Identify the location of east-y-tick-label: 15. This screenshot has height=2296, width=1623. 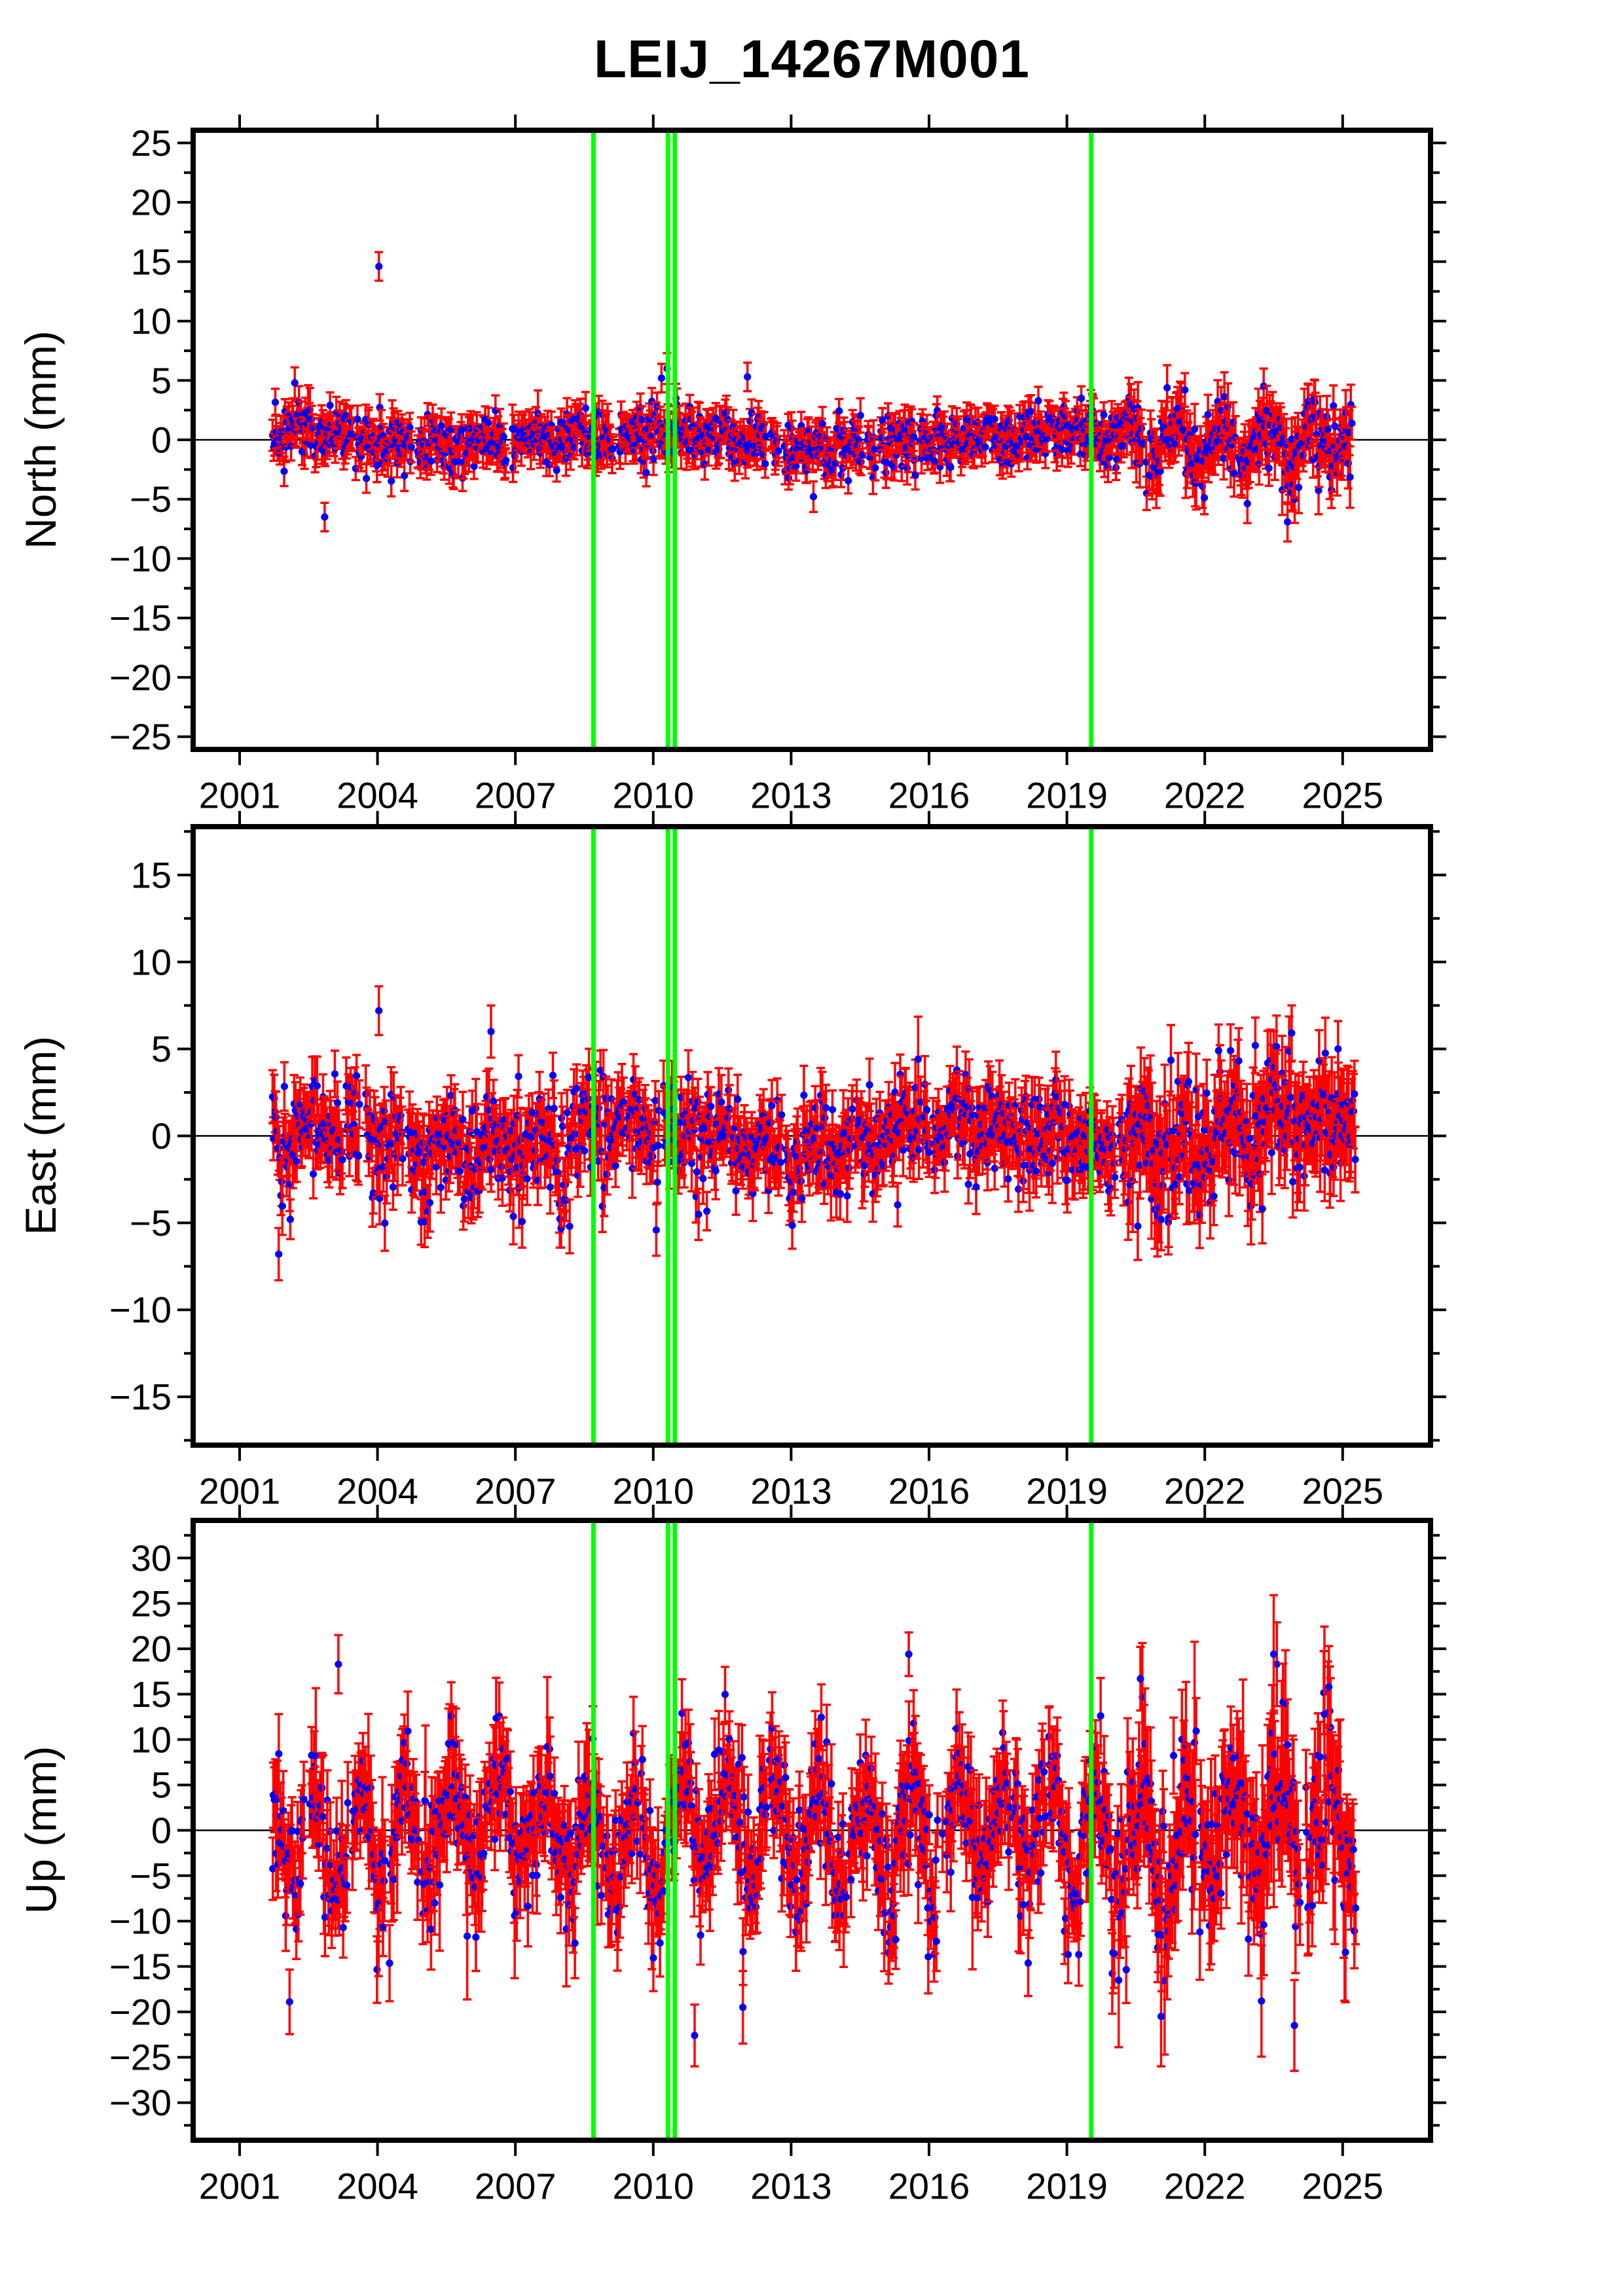
(151, 874).